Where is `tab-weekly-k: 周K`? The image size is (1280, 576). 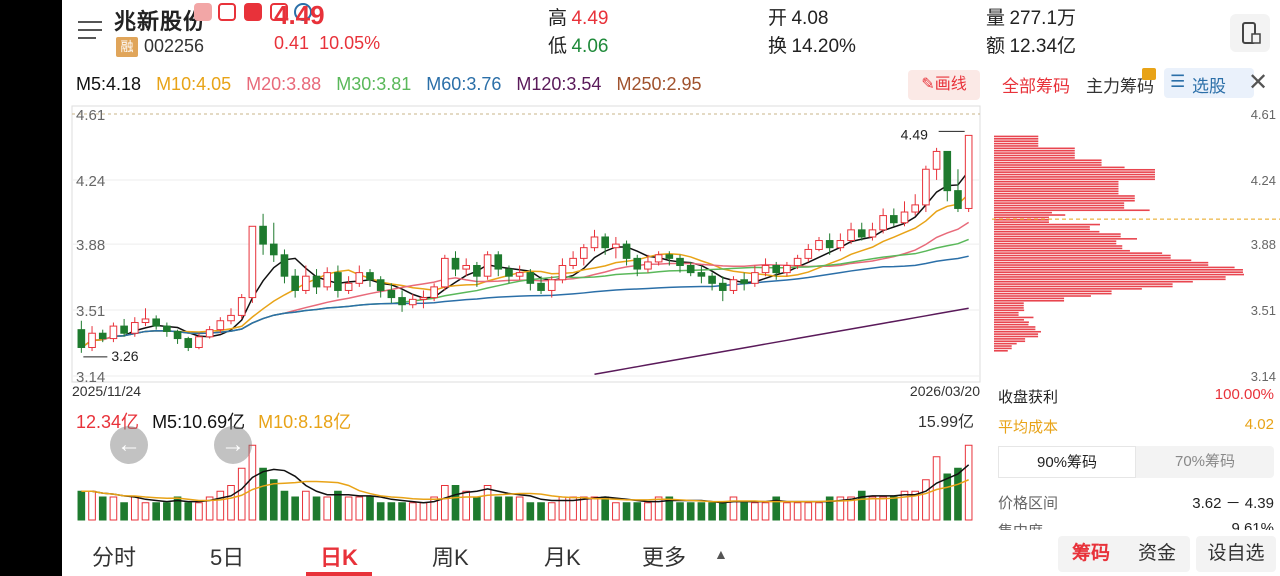
tab-weekly-k: 周K is located at coordinates (450, 557).